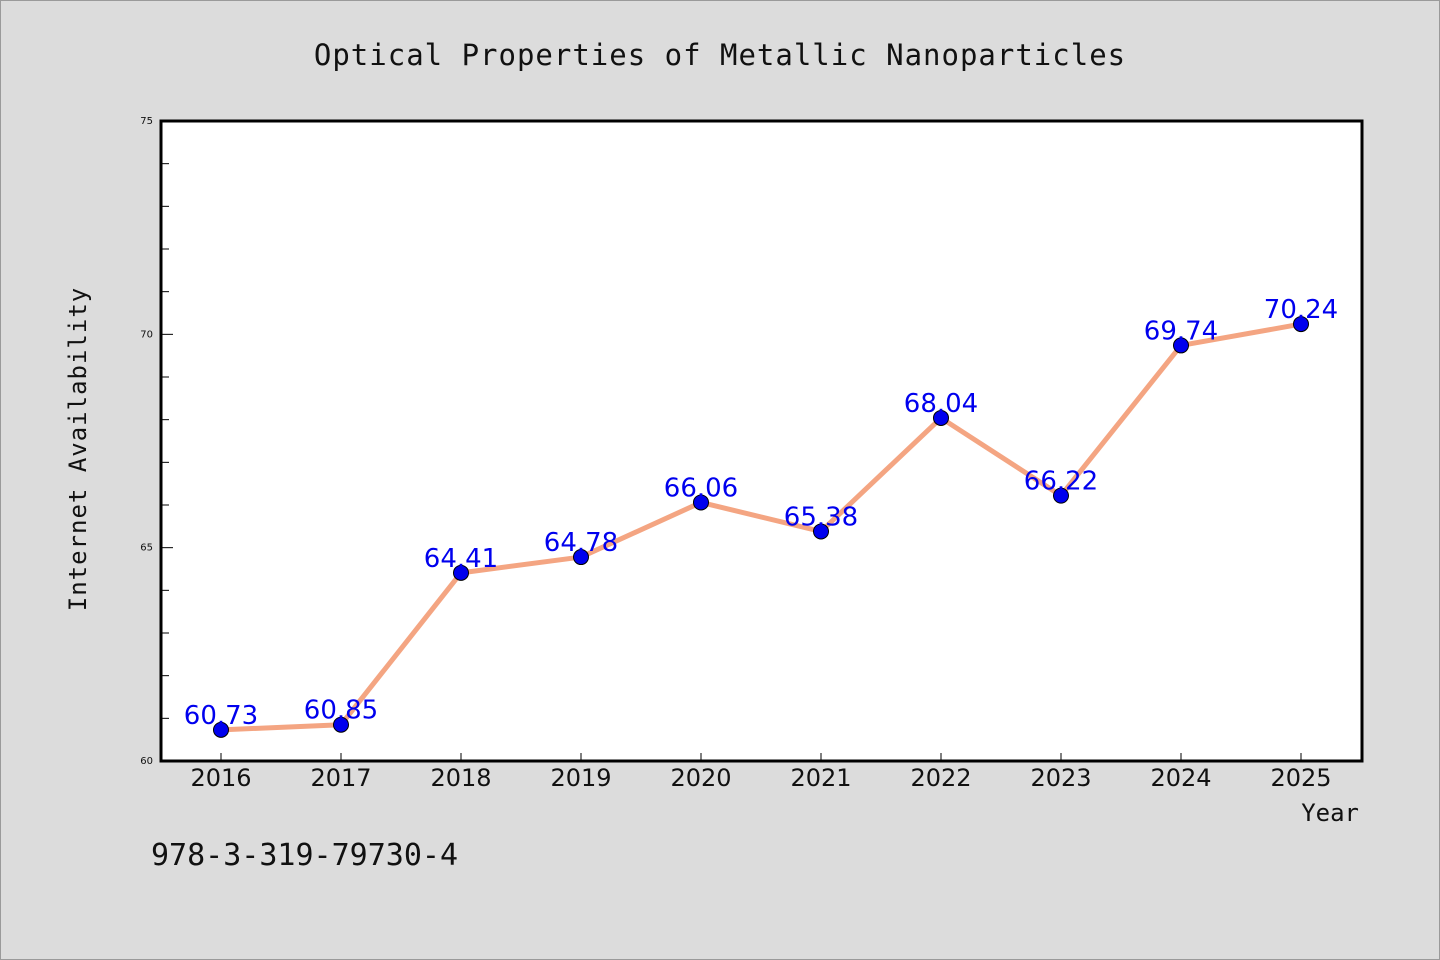 Image resolution: width=1440 pixels, height=960 pixels. What do you see at coordinates (146, 334) in the screenshot?
I see `y-tick-label: 70` at bounding box center [146, 334].